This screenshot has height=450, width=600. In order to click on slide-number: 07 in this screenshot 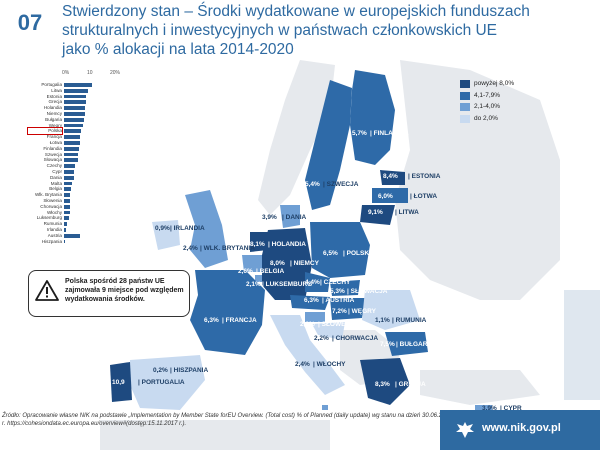, I will do `click(30, 22)`.